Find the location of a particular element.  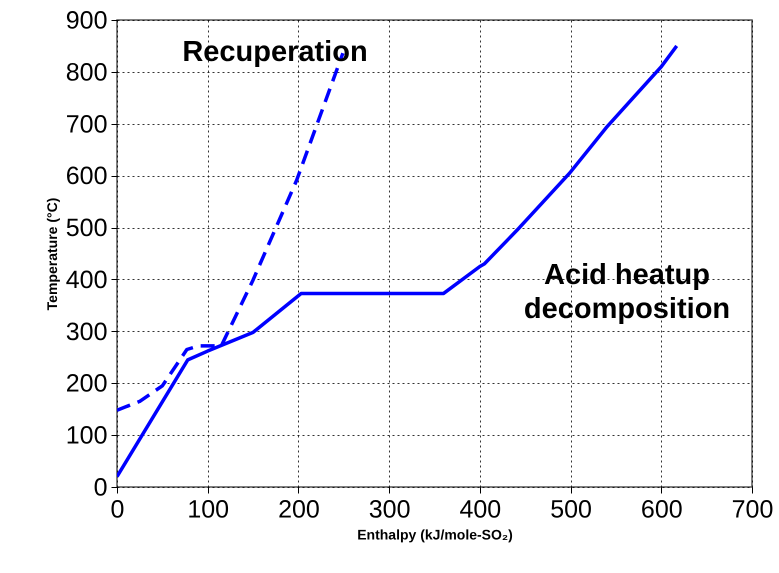

x-tick-label: 0 is located at coordinates (117, 510).